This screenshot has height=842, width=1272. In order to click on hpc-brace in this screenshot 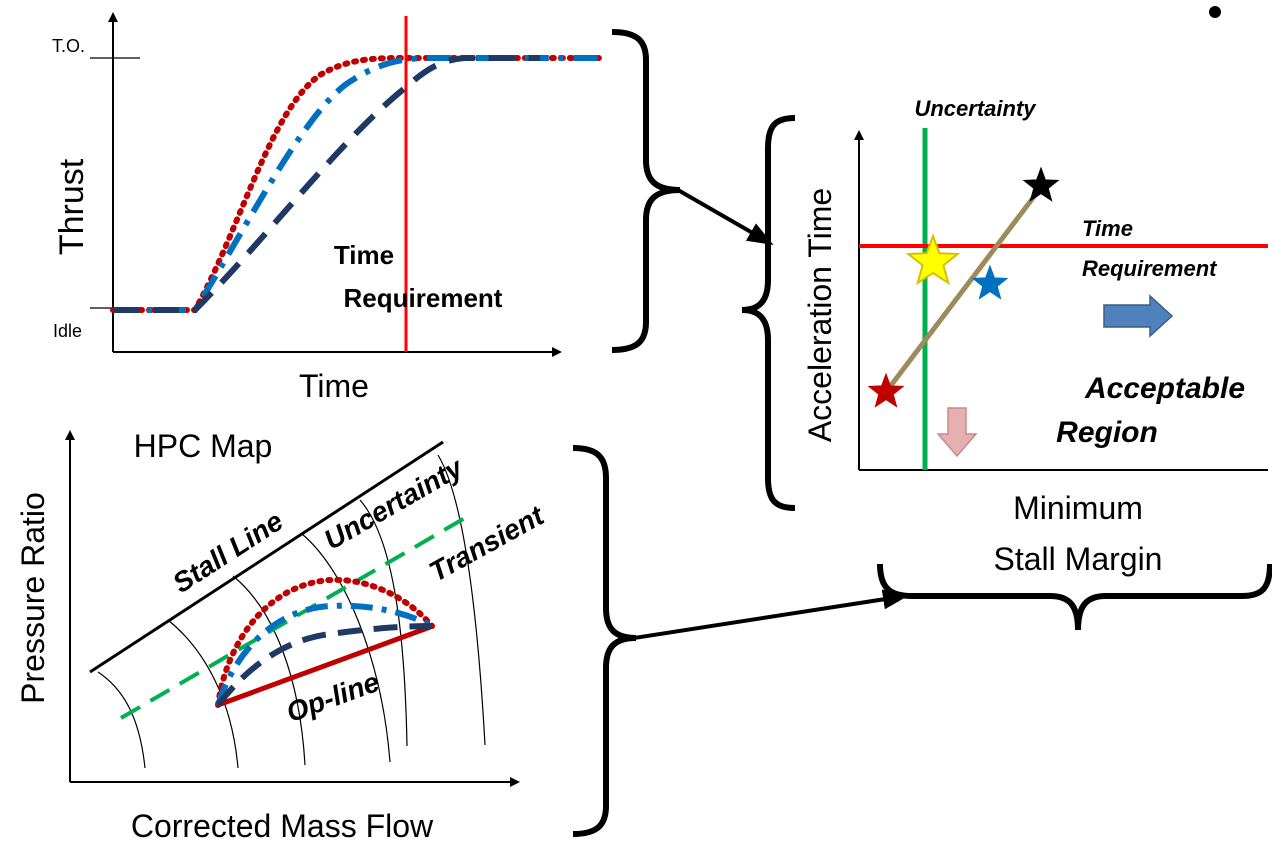, I will do `click(604, 641)`.